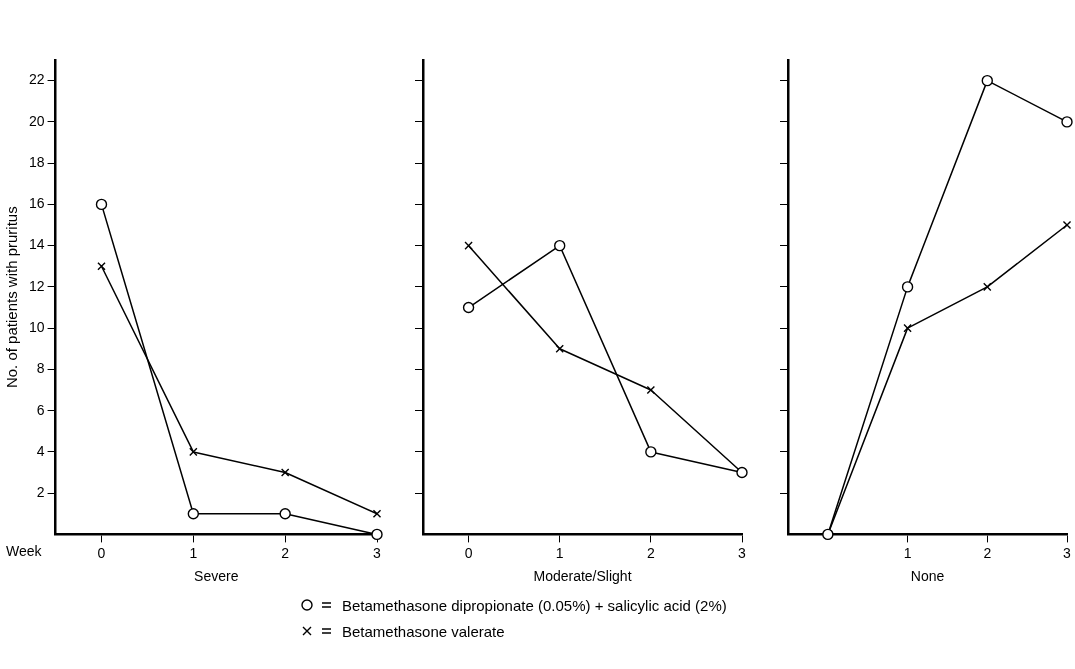  What do you see at coordinates (24, 551) in the screenshot?
I see `text: Week` at bounding box center [24, 551].